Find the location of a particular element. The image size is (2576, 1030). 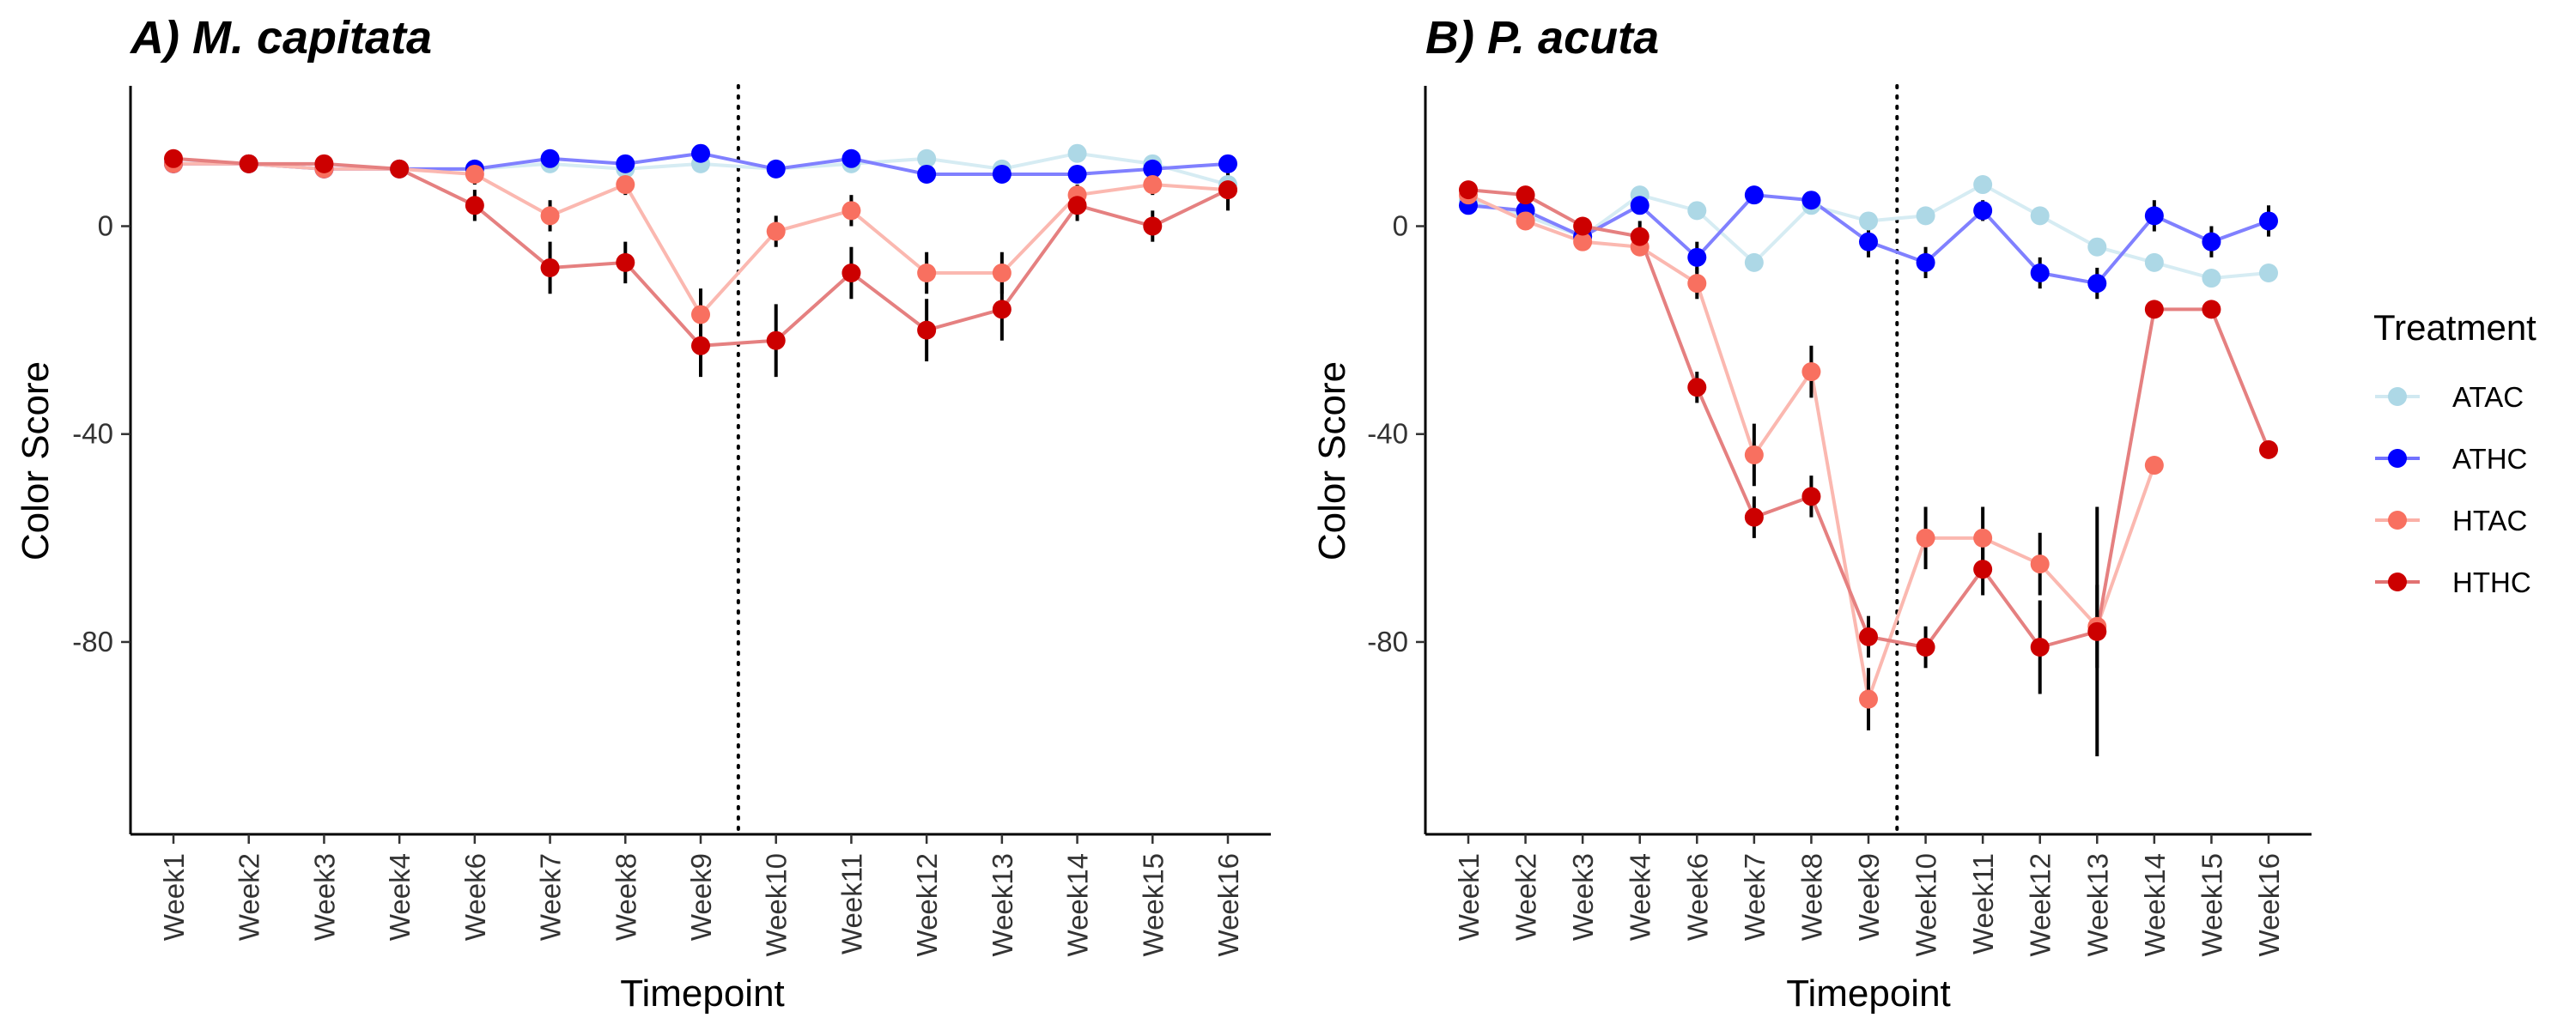

panel-b-y-tick-label: -80 is located at coordinates (1387, 641).